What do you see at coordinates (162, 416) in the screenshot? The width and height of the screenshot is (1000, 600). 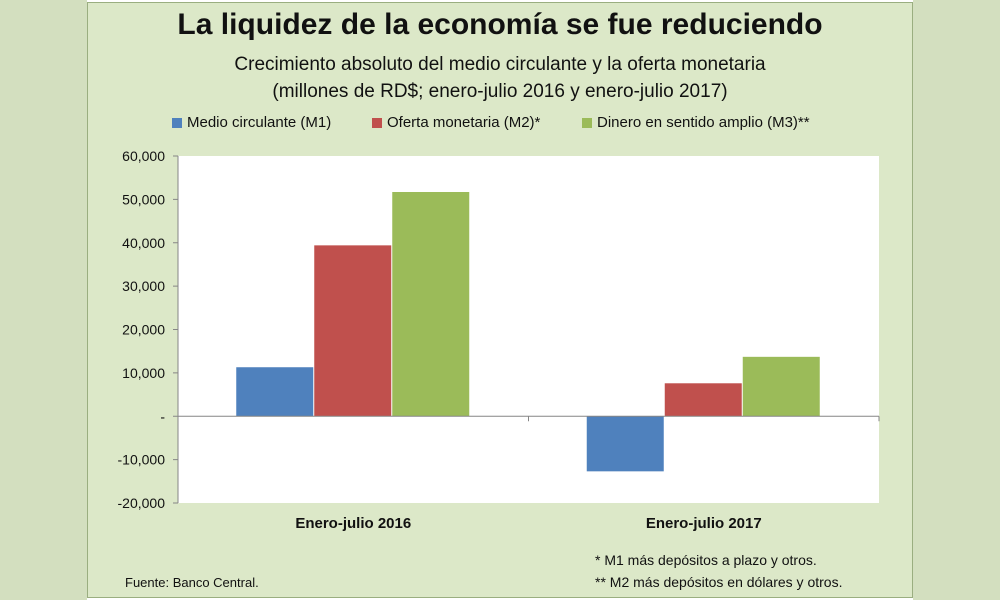 I see `y-tick-label: -` at bounding box center [162, 416].